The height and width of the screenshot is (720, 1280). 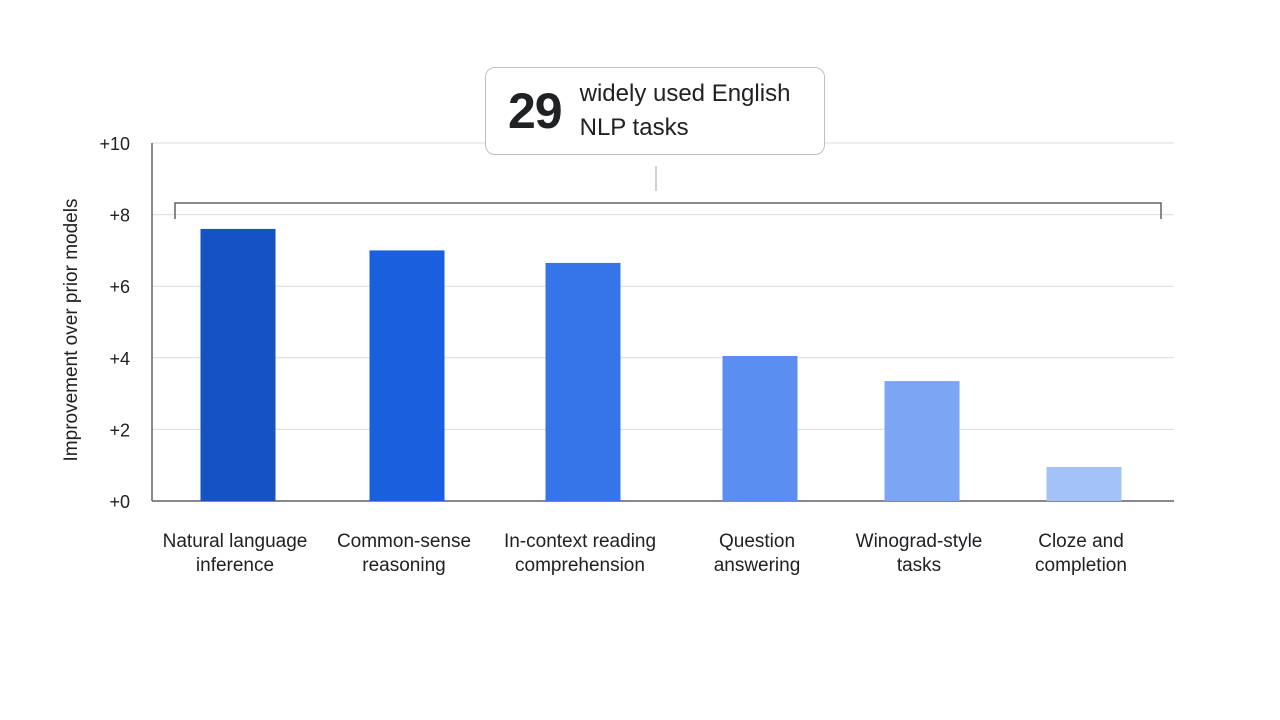 I want to click on y-axis-title: Improvement over prior models, so click(x=71, y=330).